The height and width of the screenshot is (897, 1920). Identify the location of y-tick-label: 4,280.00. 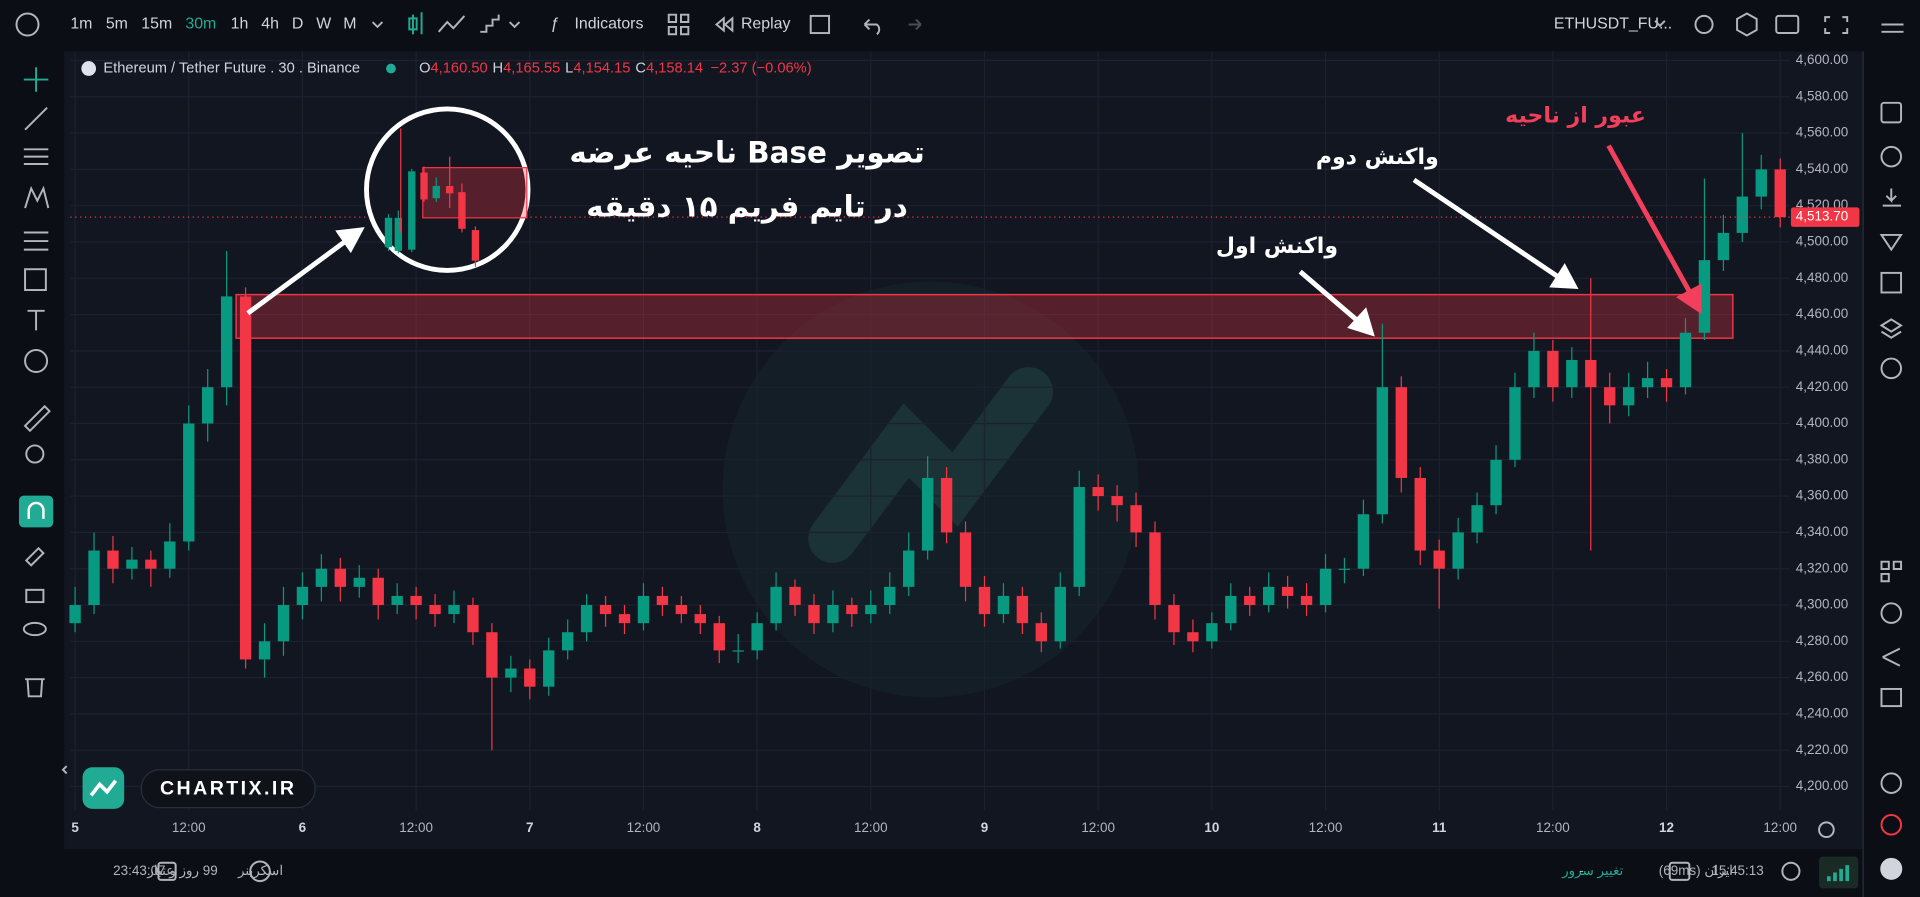
(1822, 640).